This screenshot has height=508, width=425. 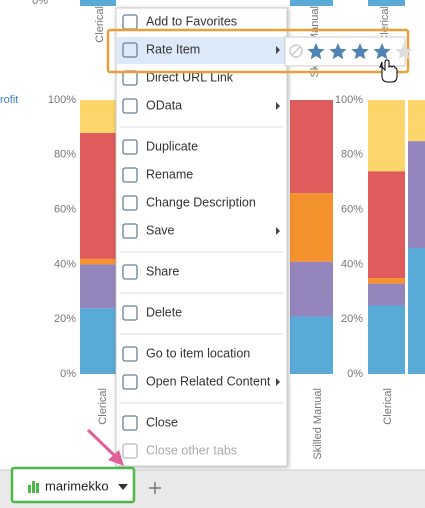 I want to click on tick-label: 0%, so click(x=40, y=3).